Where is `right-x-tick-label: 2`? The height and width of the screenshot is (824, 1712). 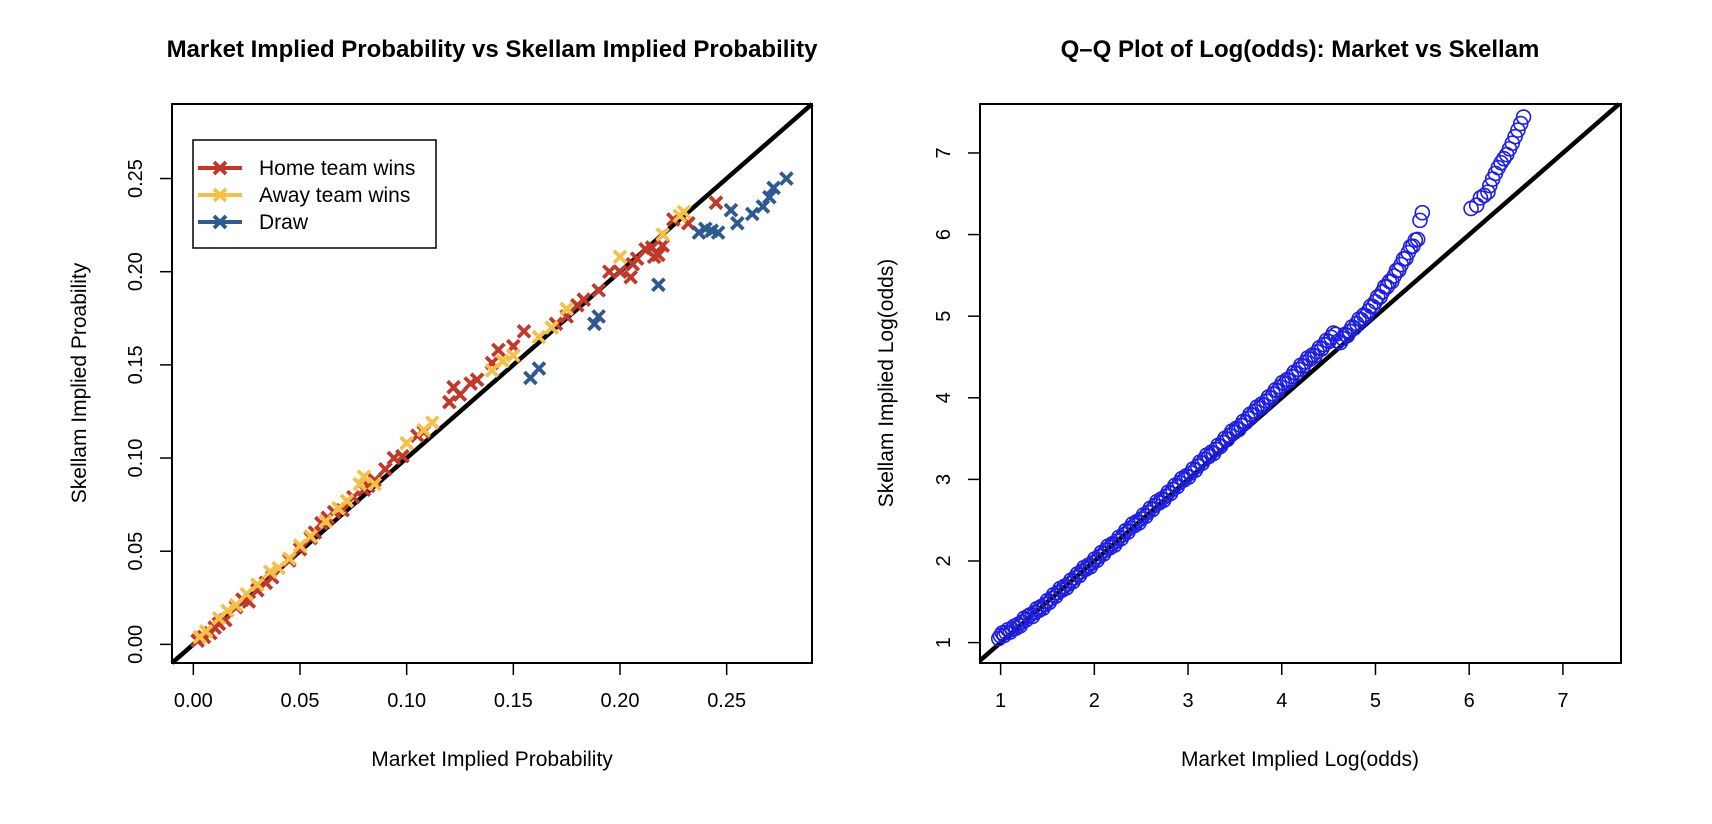 right-x-tick-label: 2 is located at coordinates (1094, 701).